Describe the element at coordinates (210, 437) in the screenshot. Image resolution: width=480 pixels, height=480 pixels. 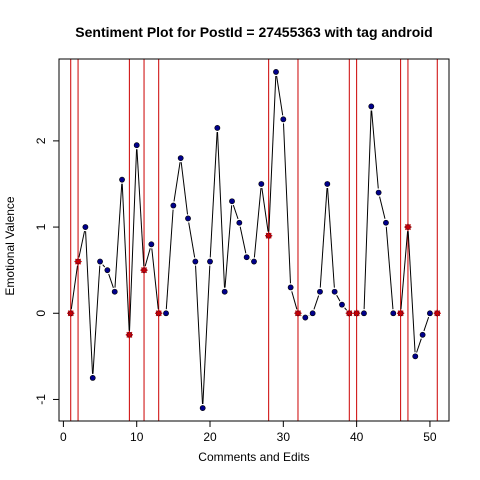
I see `x-tick-label: 20` at that location.